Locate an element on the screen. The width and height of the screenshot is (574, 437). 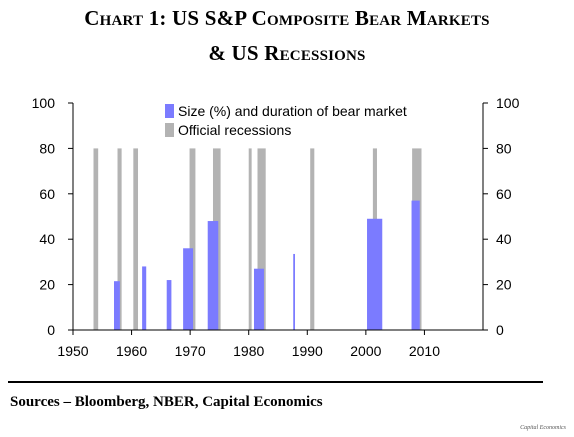
legend-label-1: Official recessions is located at coordinates (234, 130).